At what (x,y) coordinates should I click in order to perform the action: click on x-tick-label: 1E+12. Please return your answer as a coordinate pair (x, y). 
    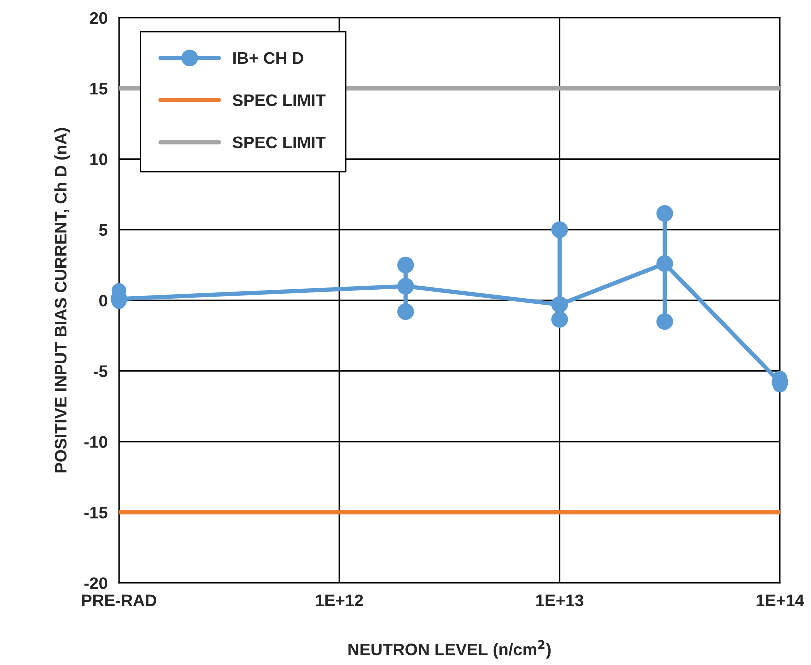
    Looking at the image, I should click on (340, 600).